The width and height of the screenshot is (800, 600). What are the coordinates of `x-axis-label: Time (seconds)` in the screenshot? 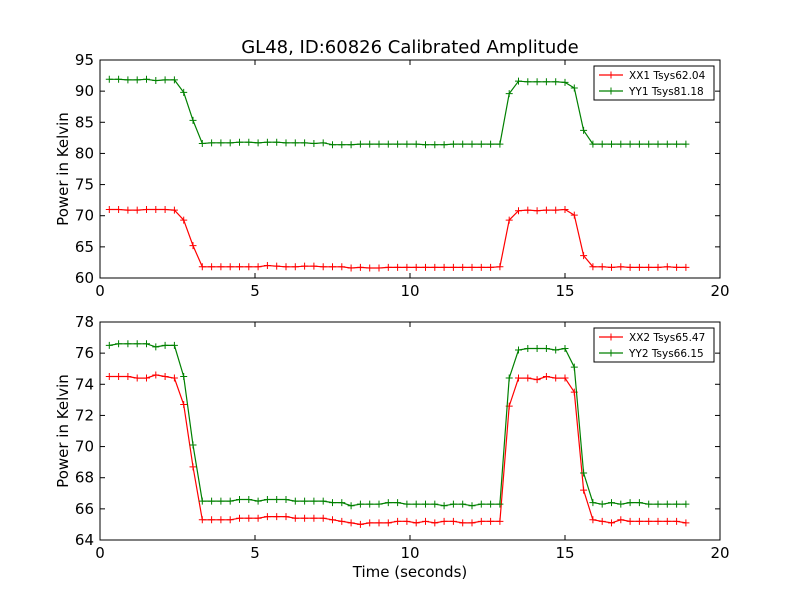 It's located at (410, 572).